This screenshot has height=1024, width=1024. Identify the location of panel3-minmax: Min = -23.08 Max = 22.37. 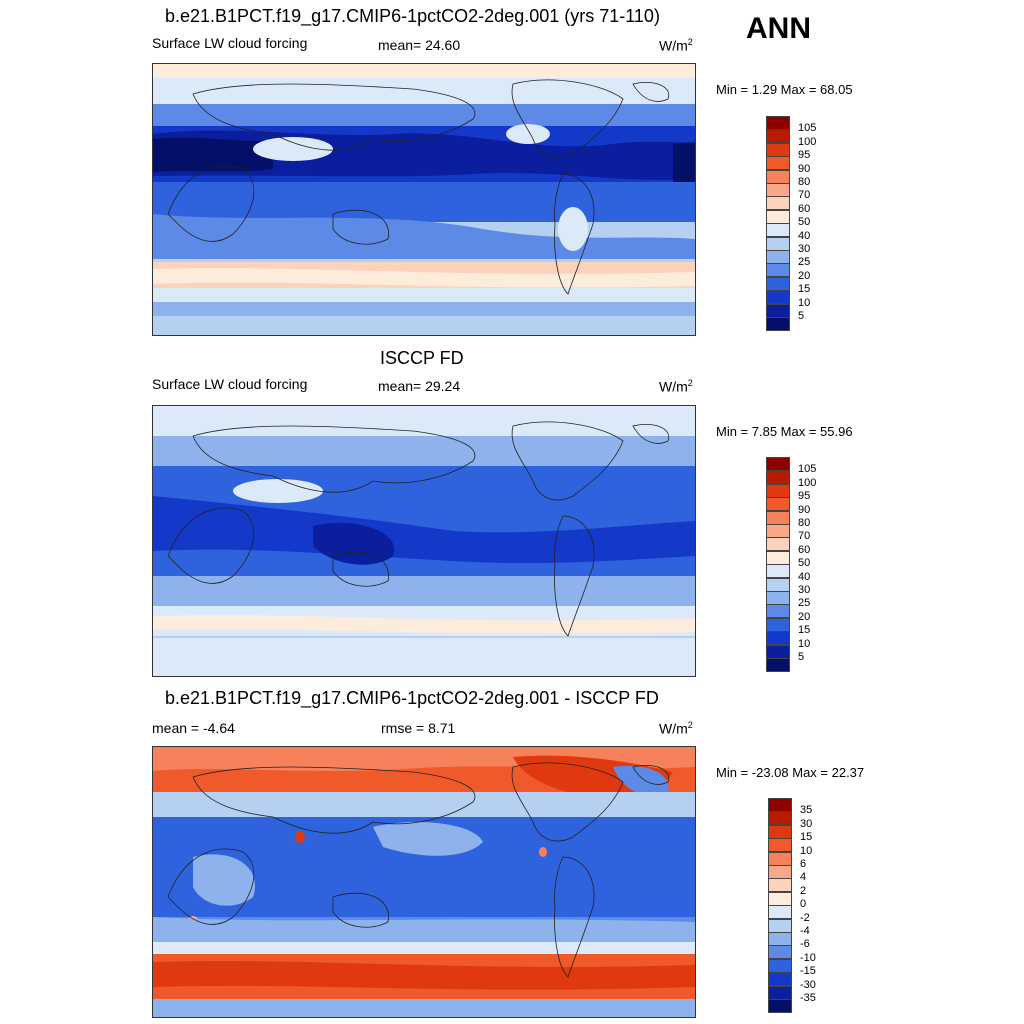
(790, 772).